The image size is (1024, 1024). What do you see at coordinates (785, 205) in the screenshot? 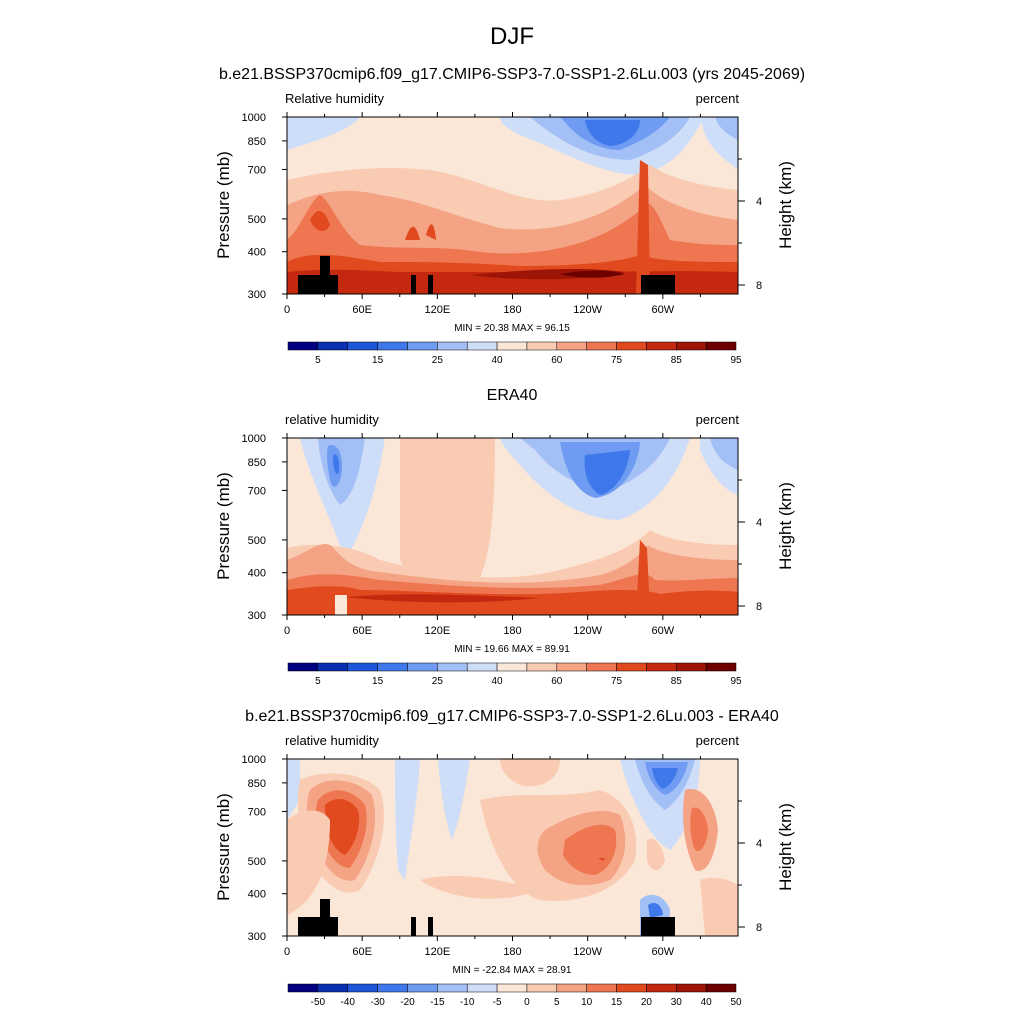
I see `panel-1-ylabel-right: Height (km)` at bounding box center [785, 205].